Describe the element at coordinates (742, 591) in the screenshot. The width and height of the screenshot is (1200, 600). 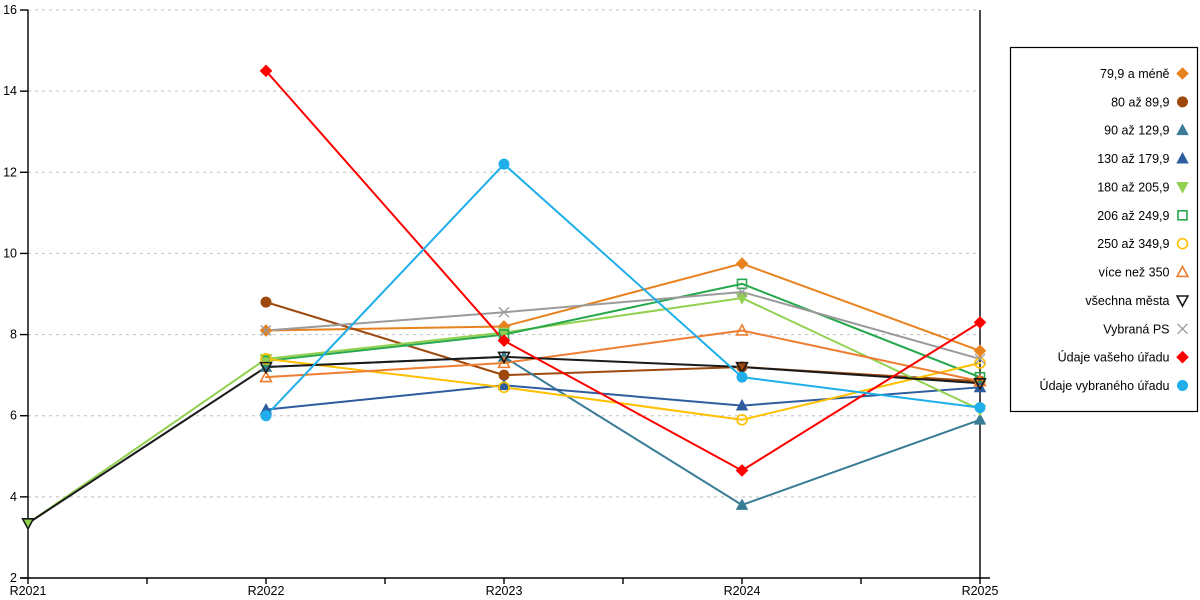
I see `x-tick-label: R2024` at that location.